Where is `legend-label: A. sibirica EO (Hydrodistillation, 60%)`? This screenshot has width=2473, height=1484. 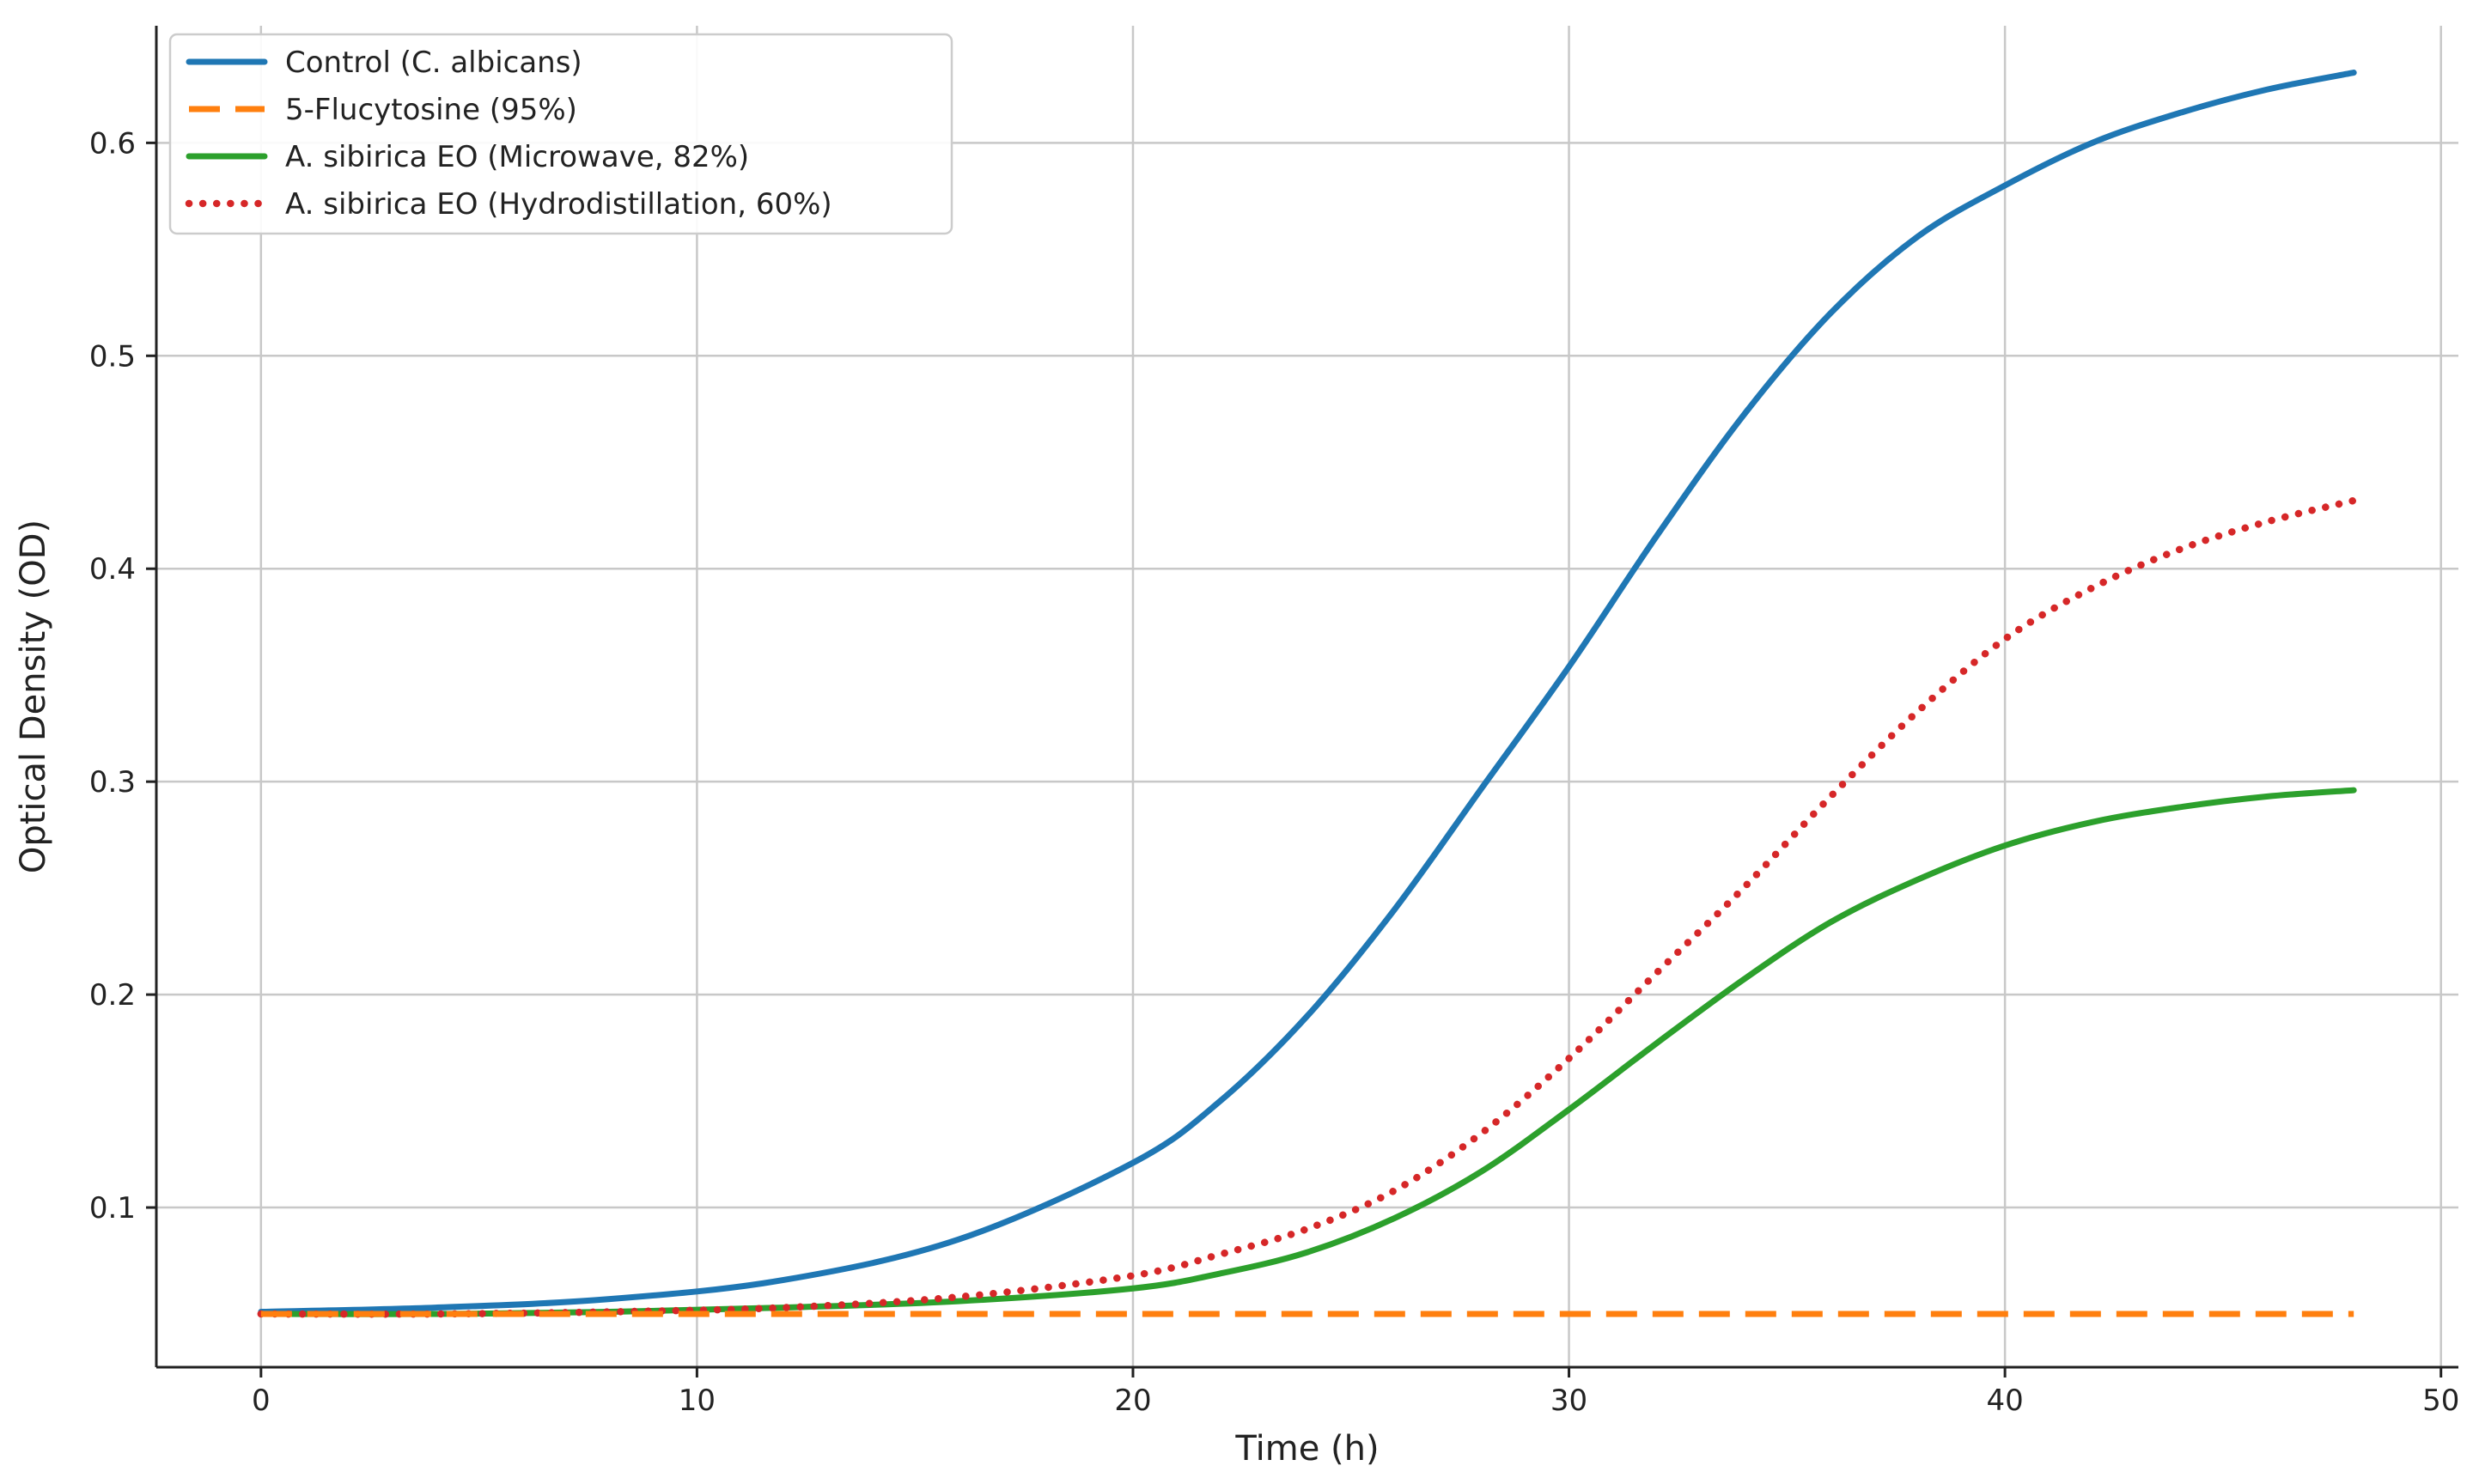 legend-label: A. sibirica EO (Hydrodistillation, 60%) is located at coordinates (558, 204).